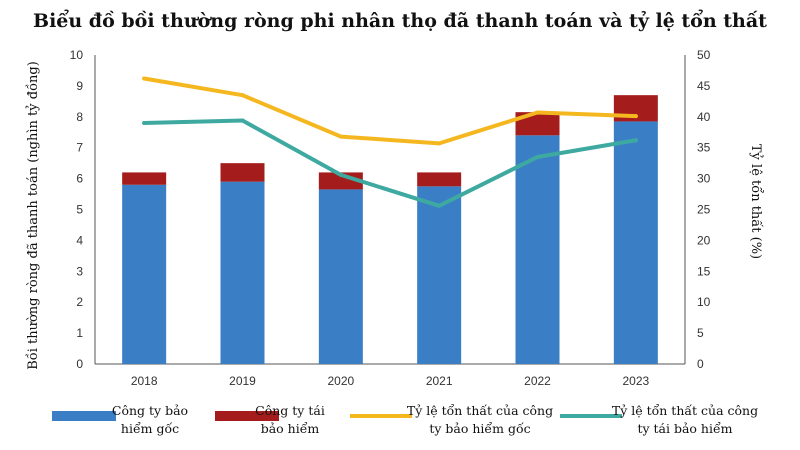  Describe the element at coordinates (79, 271) in the screenshot. I see `y-left-tick-label: 3` at that location.